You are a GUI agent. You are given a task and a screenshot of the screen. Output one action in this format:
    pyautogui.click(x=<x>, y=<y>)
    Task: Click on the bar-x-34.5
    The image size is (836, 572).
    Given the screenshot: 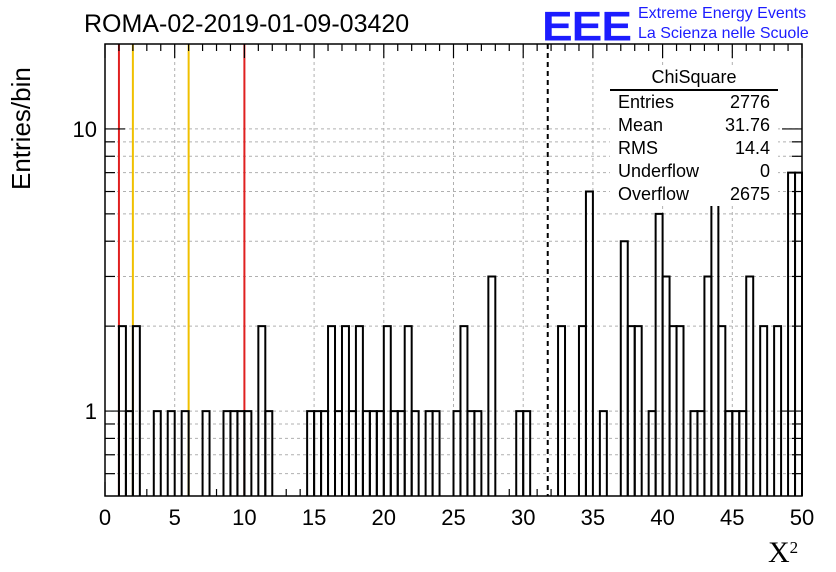 What is the action you would take?
    pyautogui.click(x=589, y=343)
    